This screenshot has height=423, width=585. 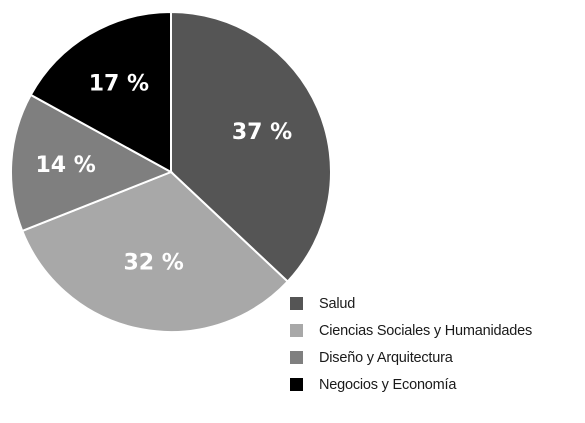 I want to click on legend-item-diseno: Diseño y Arquitectura, so click(x=411, y=357).